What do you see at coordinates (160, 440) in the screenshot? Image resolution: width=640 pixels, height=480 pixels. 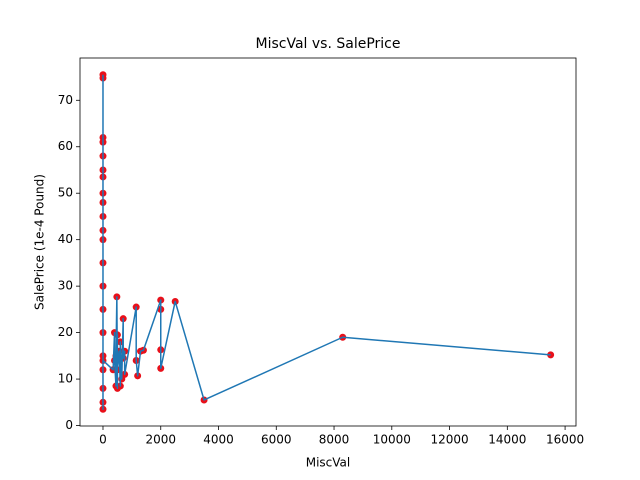 I see `x-tick-label: 2000` at bounding box center [160, 440].